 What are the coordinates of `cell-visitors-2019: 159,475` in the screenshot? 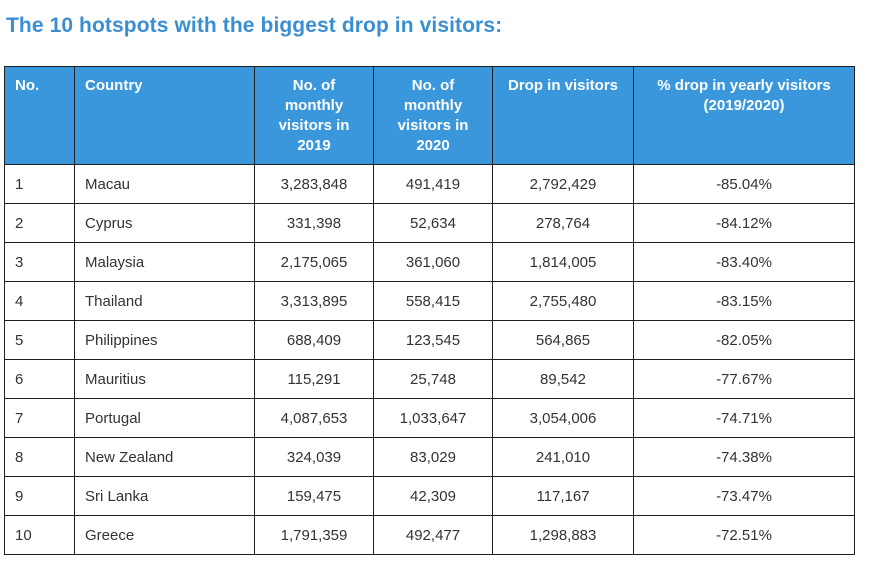 It's located at (314, 496).